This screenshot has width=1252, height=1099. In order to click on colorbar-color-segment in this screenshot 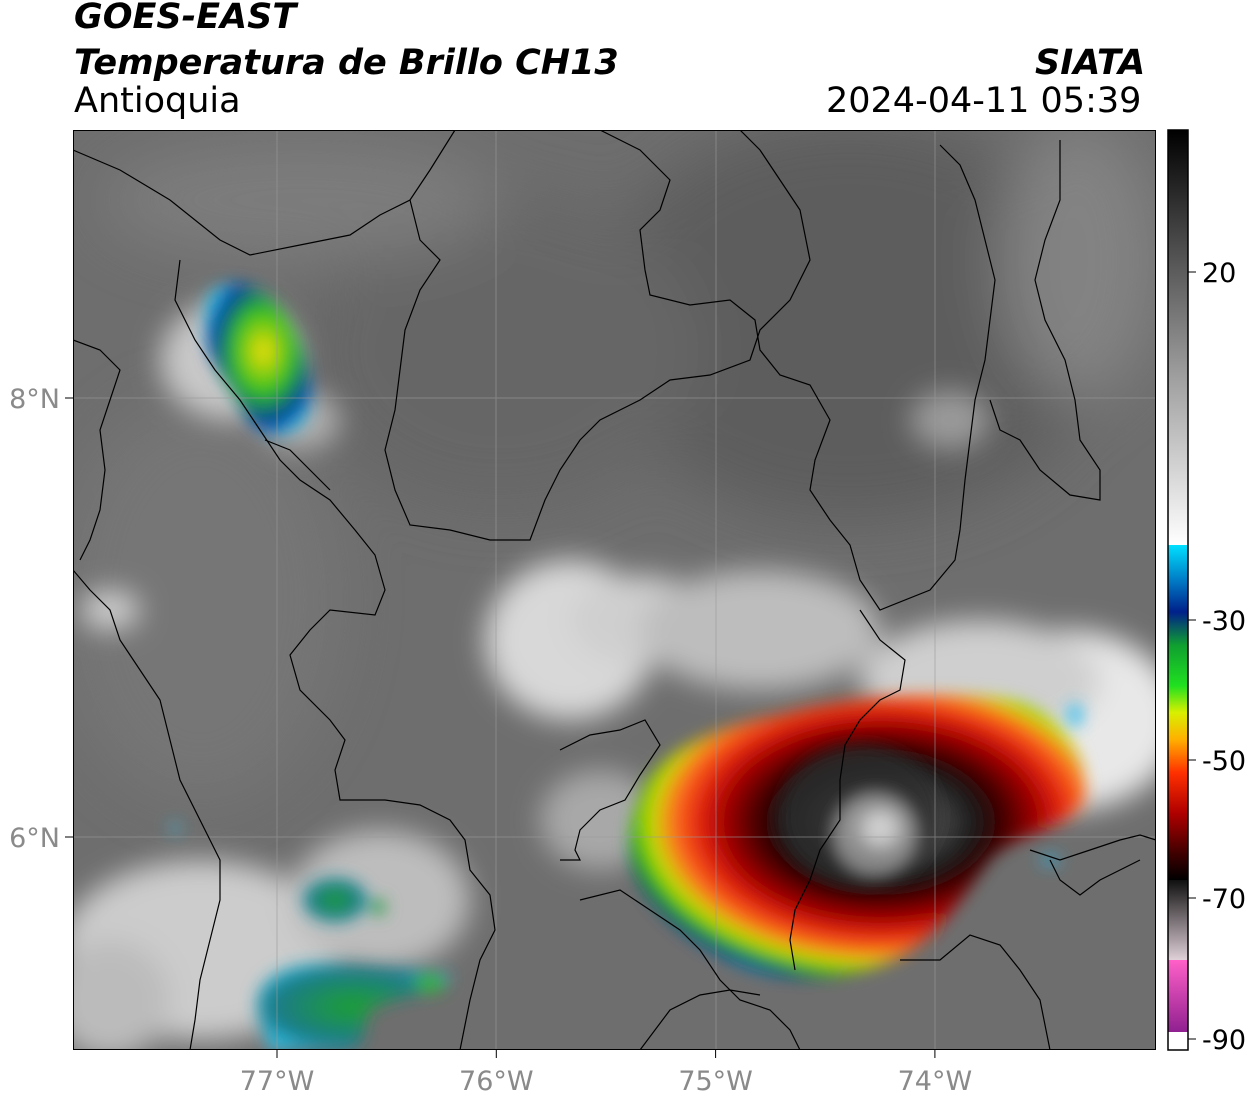, I will do `click(1178, 712)`.